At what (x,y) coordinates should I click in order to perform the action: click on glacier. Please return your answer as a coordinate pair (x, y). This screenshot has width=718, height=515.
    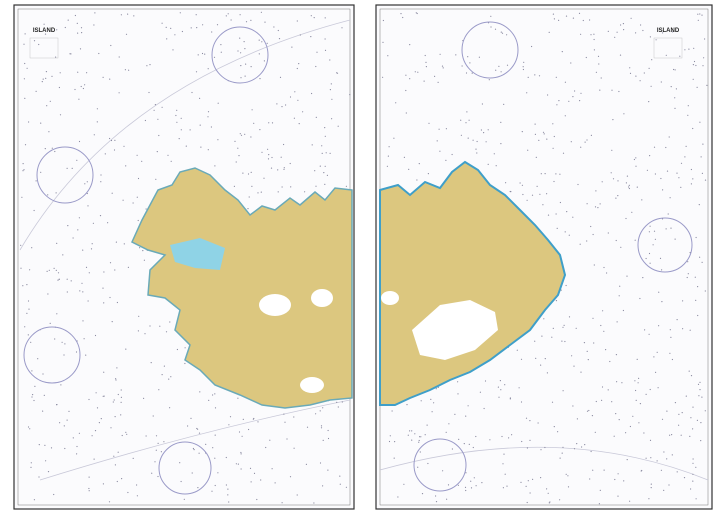
    Looking at the image, I should click on (312, 385).